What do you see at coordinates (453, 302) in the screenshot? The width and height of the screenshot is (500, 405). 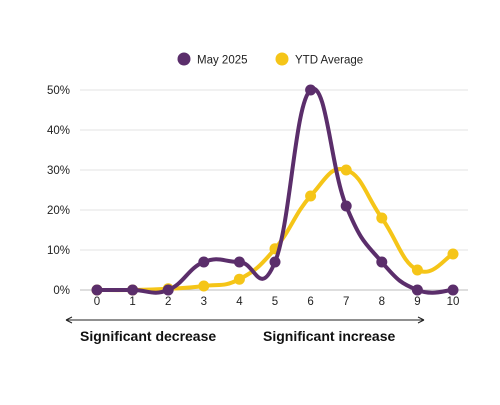 I see `x-tick-label: 10` at bounding box center [453, 302].